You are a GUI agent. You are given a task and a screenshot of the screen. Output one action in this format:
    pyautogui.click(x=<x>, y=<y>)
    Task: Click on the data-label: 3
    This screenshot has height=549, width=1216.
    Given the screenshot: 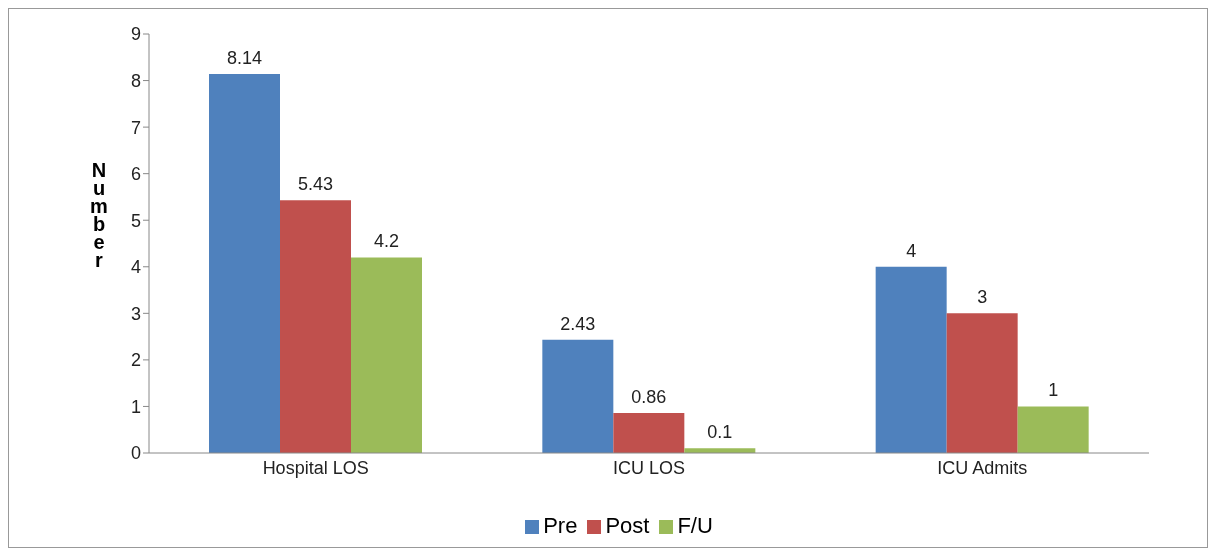 What is the action you would take?
    pyautogui.click(x=982, y=297)
    